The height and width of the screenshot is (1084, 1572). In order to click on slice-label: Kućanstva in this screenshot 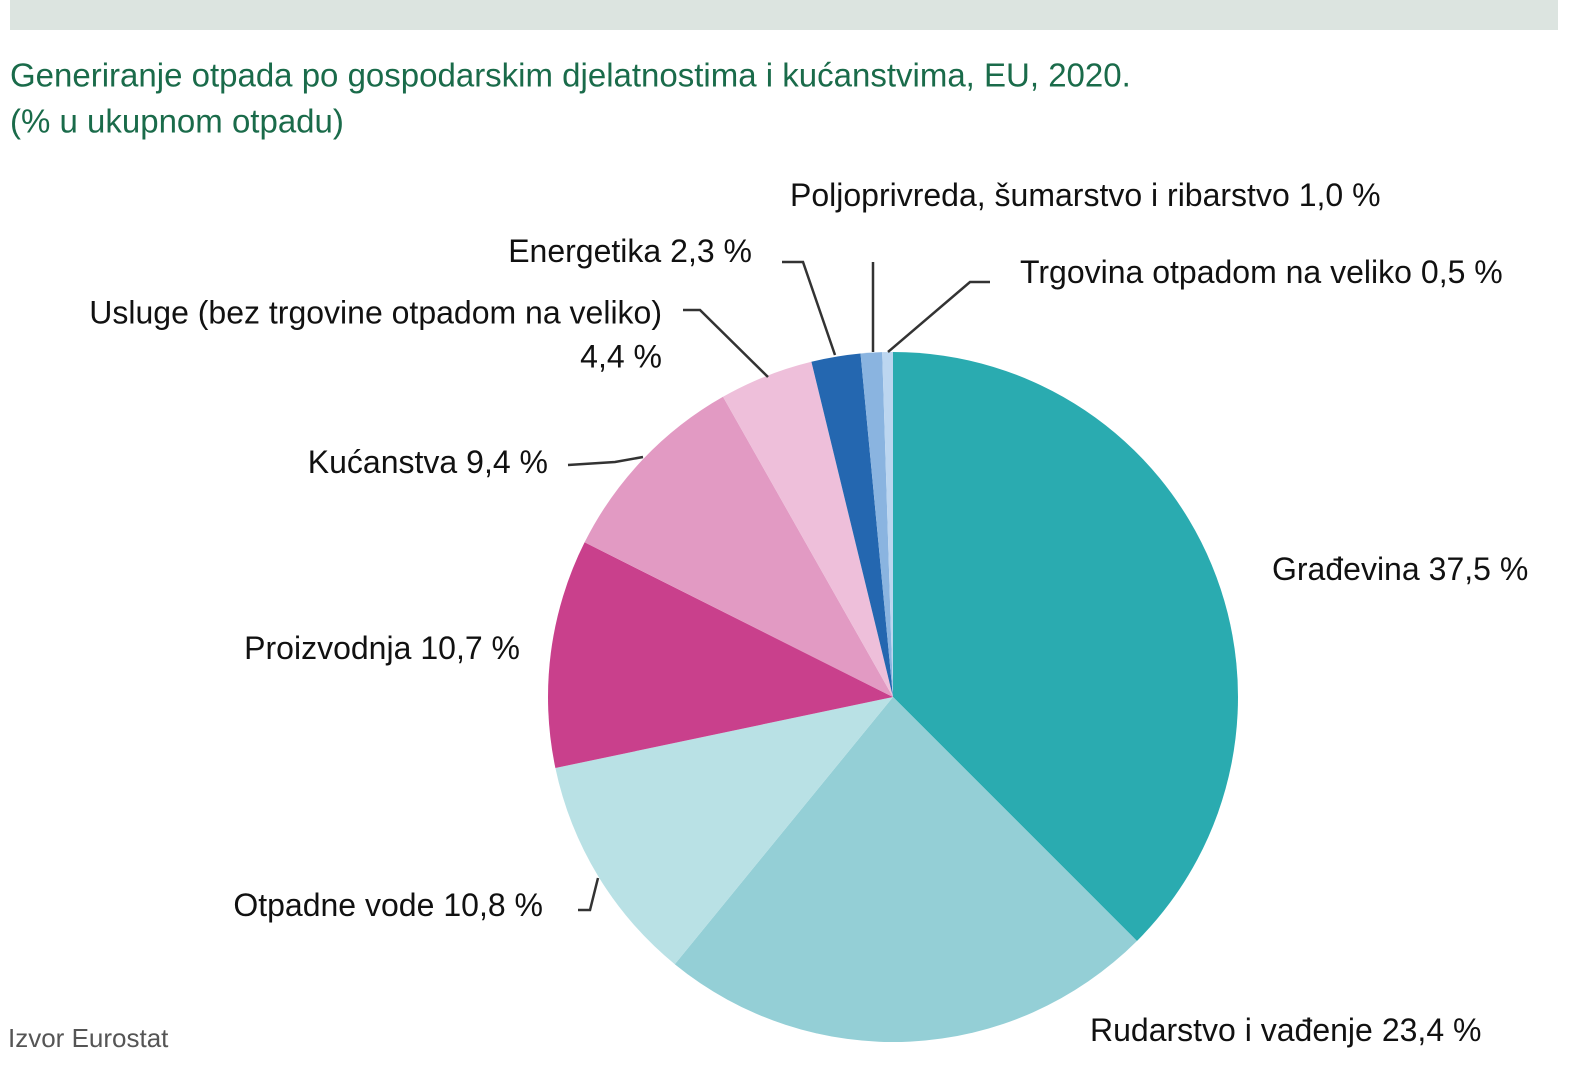, I will do `click(383, 462)`.